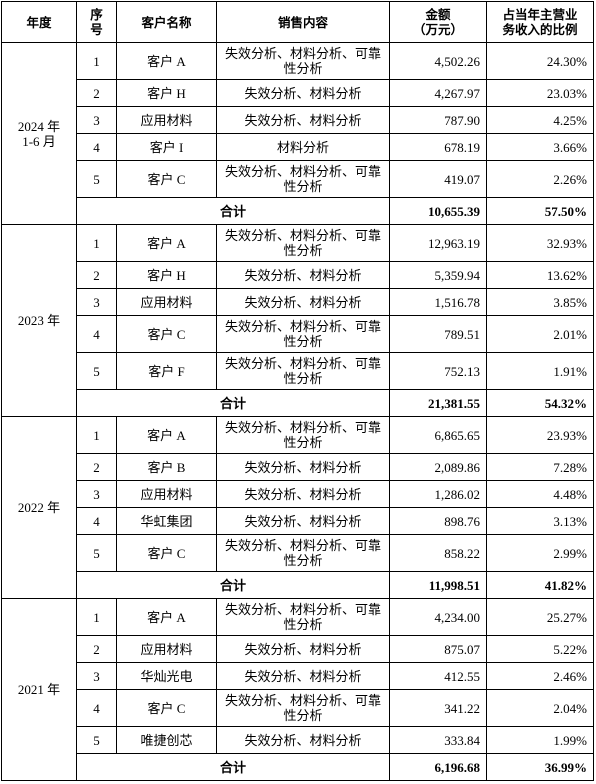 This screenshot has height=784, width=596. I want to click on data-row: 5 客户 F 失效分析、材料分析、可靠性分析 752.13 1.91%, so click(298, 371).